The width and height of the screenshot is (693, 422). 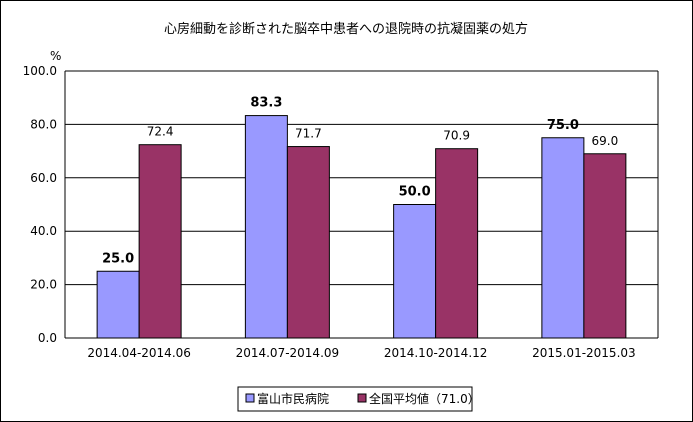 I want to click on y-axis-ticks: 0.0 20.0 40.0 60.0 80.0 100.0, so click(x=40, y=204).